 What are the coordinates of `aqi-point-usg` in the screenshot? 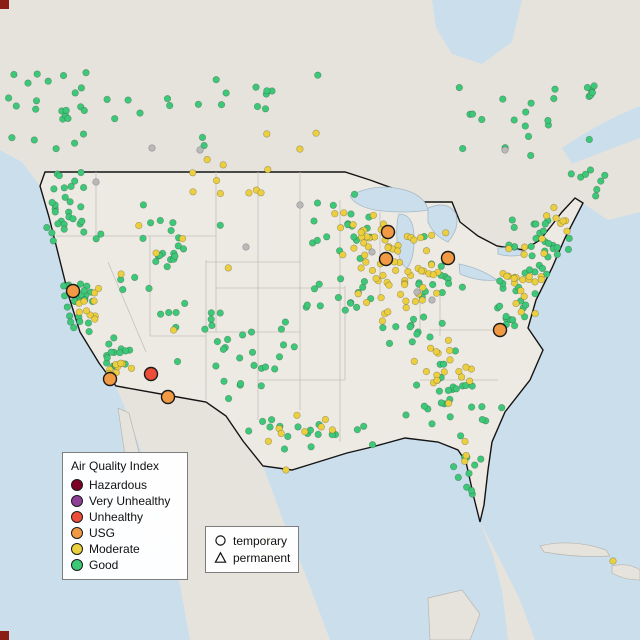 It's located at (448, 258).